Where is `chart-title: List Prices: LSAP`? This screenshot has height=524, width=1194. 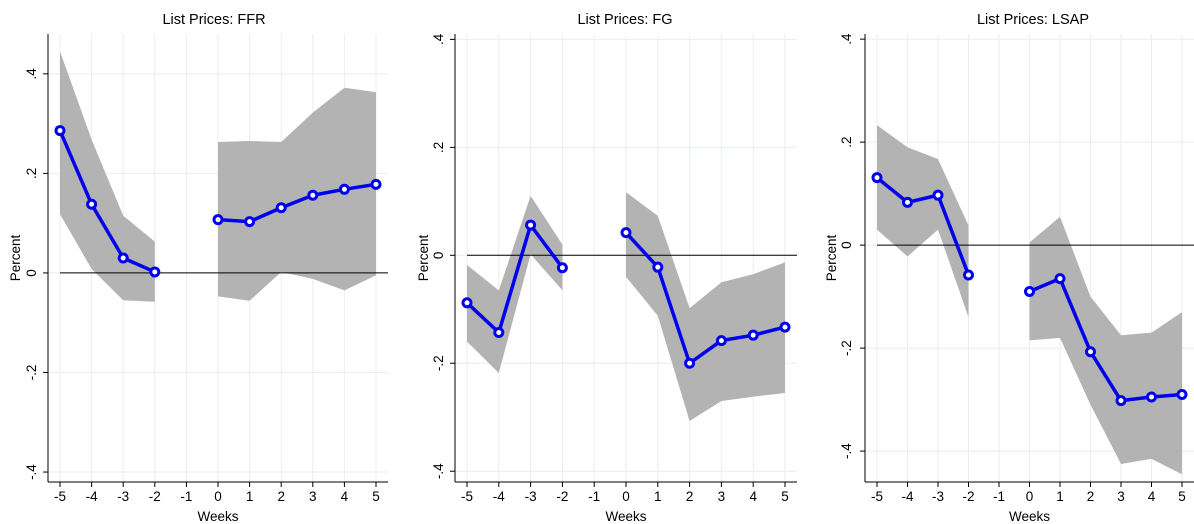 chart-title: List Prices: LSAP is located at coordinates (1033, 20).